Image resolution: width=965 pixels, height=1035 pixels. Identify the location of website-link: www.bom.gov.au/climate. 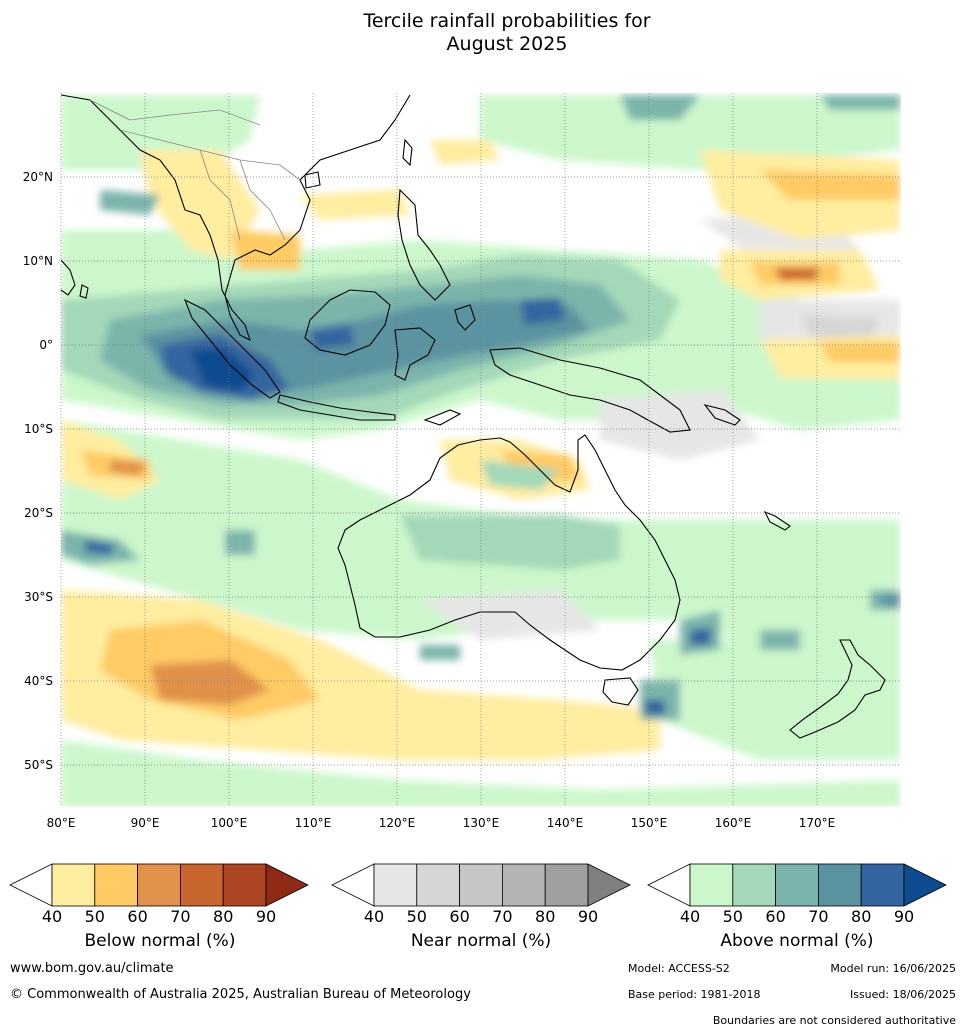
(92, 968).